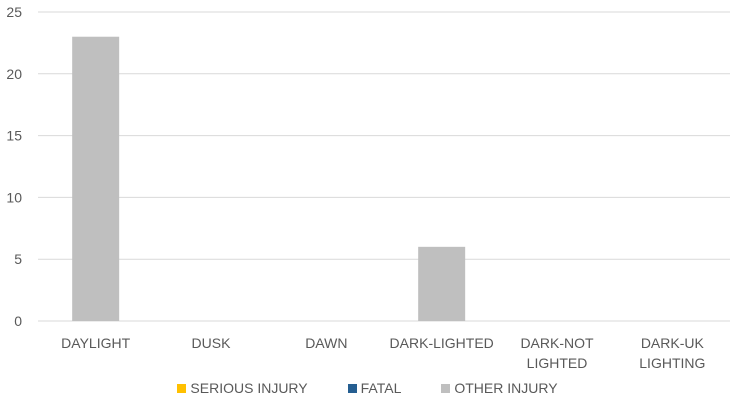  I want to click on legend: SERIOUS INJURY FATAL OTHER INJURY, so click(367, 388).